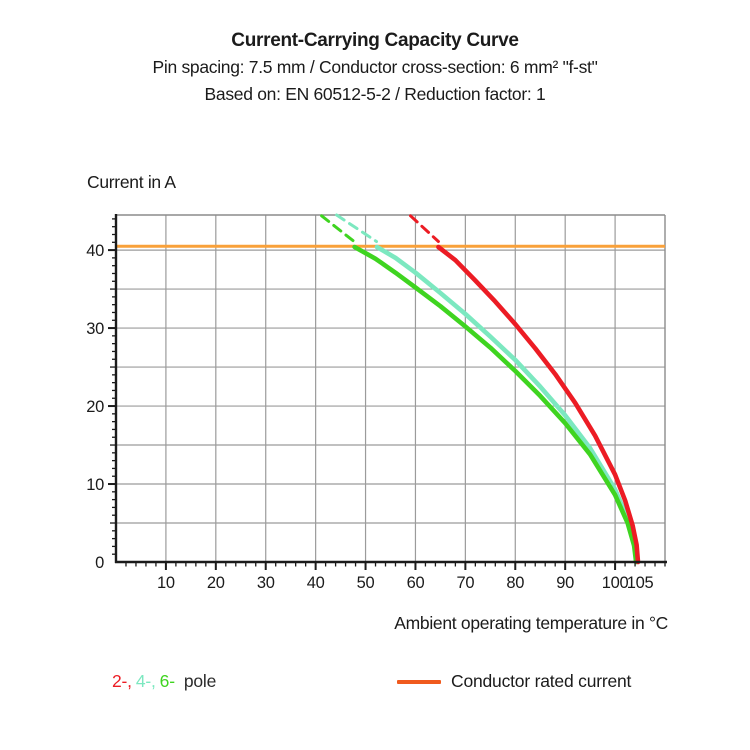 The width and height of the screenshot is (750, 750). I want to click on y-tick-label: 0, so click(99, 563).